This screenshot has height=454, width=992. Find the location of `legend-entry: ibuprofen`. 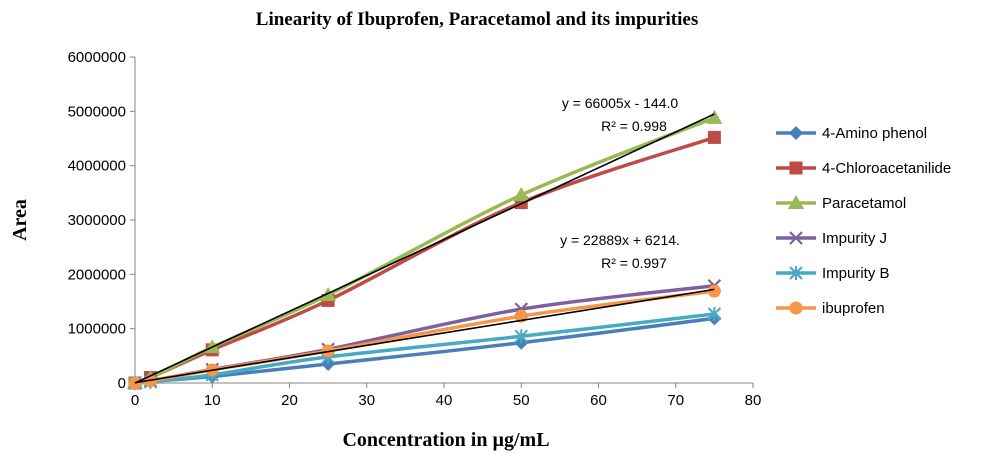

legend-entry: ibuprofen is located at coordinates (830, 308).